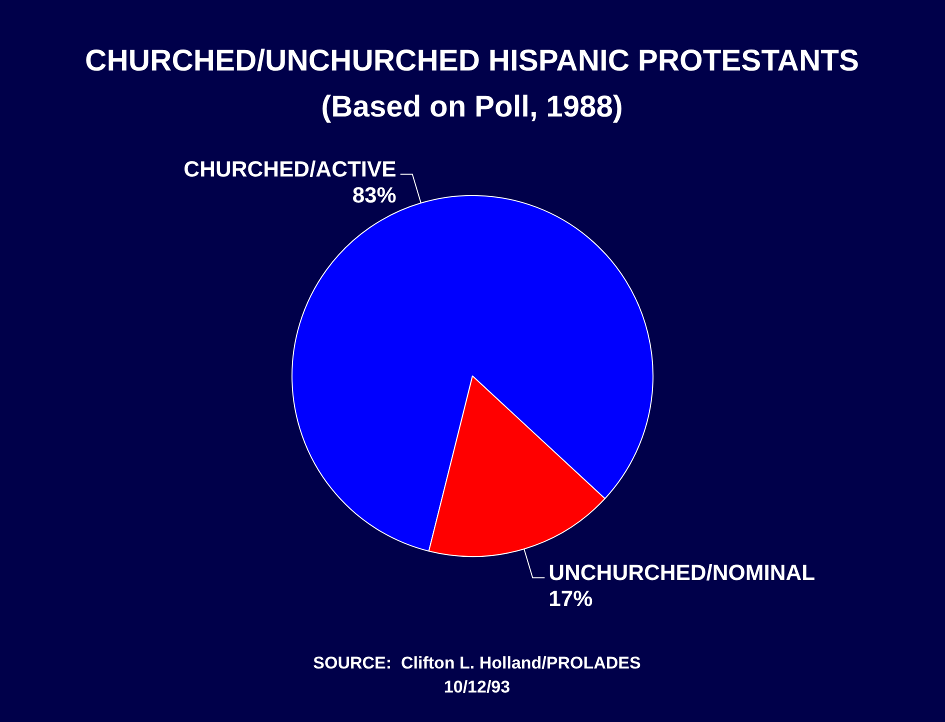 The height and width of the screenshot is (722, 945). Describe the element at coordinates (682, 572) in the screenshot. I see `slice-label: UNCHURCHED/NOMINAL` at that location.